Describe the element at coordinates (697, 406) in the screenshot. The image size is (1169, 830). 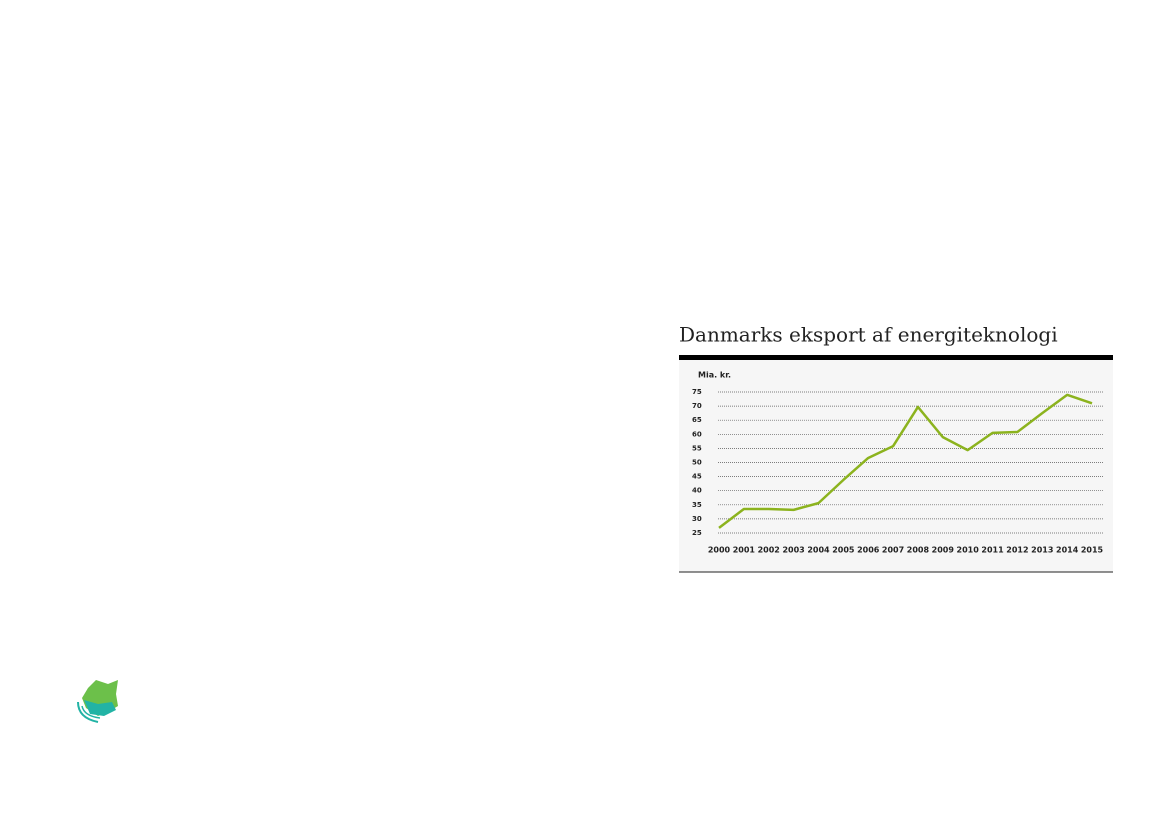
I see `y-tick-label: 70` at that location.